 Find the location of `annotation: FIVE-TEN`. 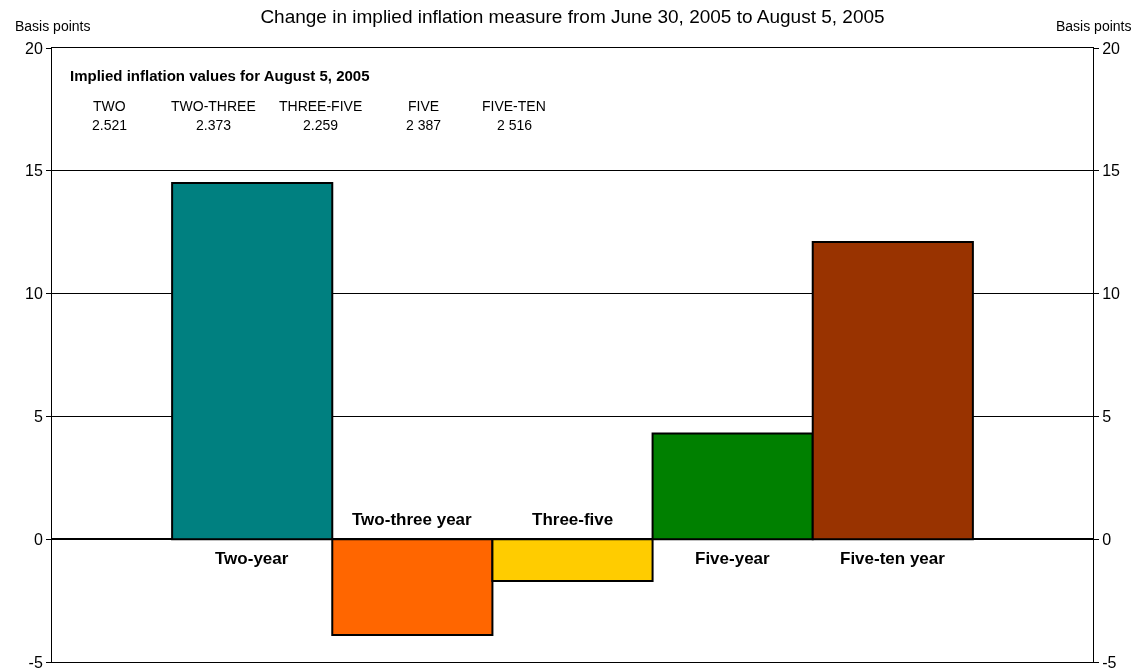

annotation: FIVE-TEN is located at coordinates (514, 106).